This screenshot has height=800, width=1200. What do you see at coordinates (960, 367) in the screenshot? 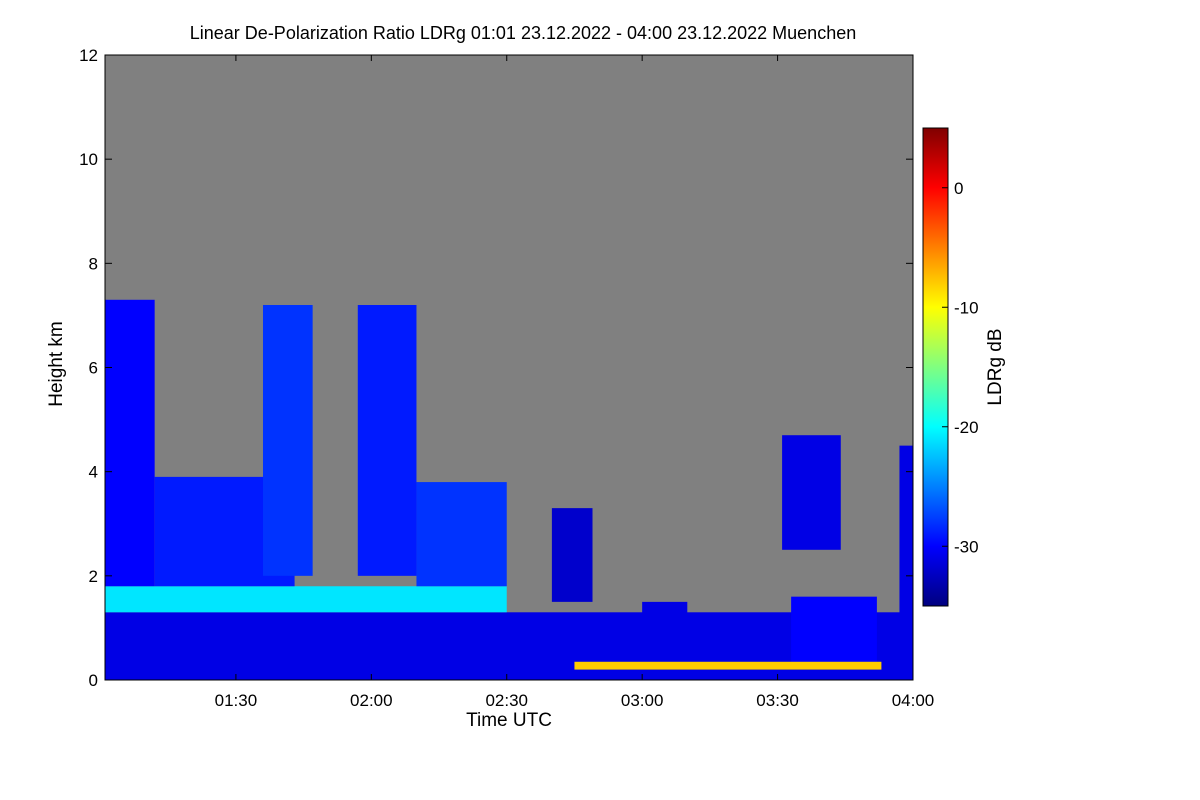
I see `colorbar-ticks: 0 -10 -20 -30` at bounding box center [960, 367].